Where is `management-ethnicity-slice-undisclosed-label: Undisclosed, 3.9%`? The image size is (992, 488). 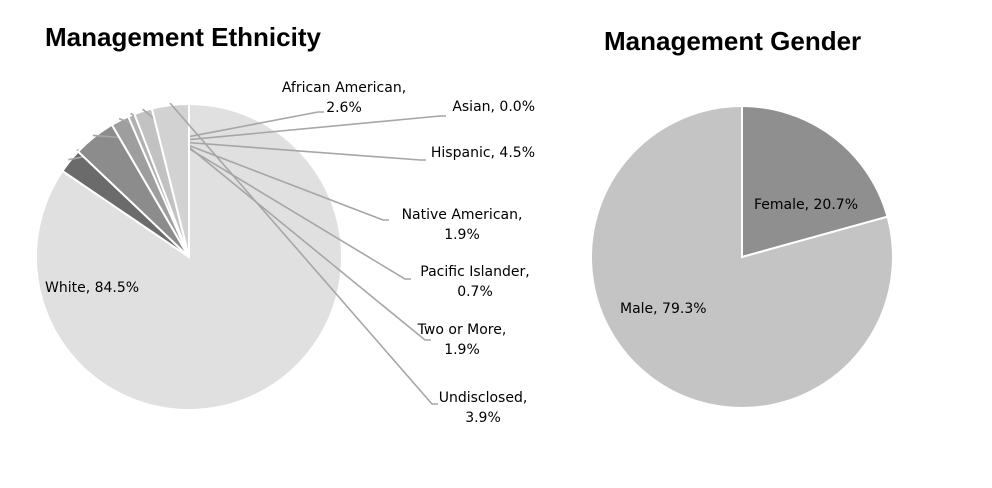 management-ethnicity-slice-undisclosed-label: Undisclosed, 3.9% is located at coordinates (483, 408).